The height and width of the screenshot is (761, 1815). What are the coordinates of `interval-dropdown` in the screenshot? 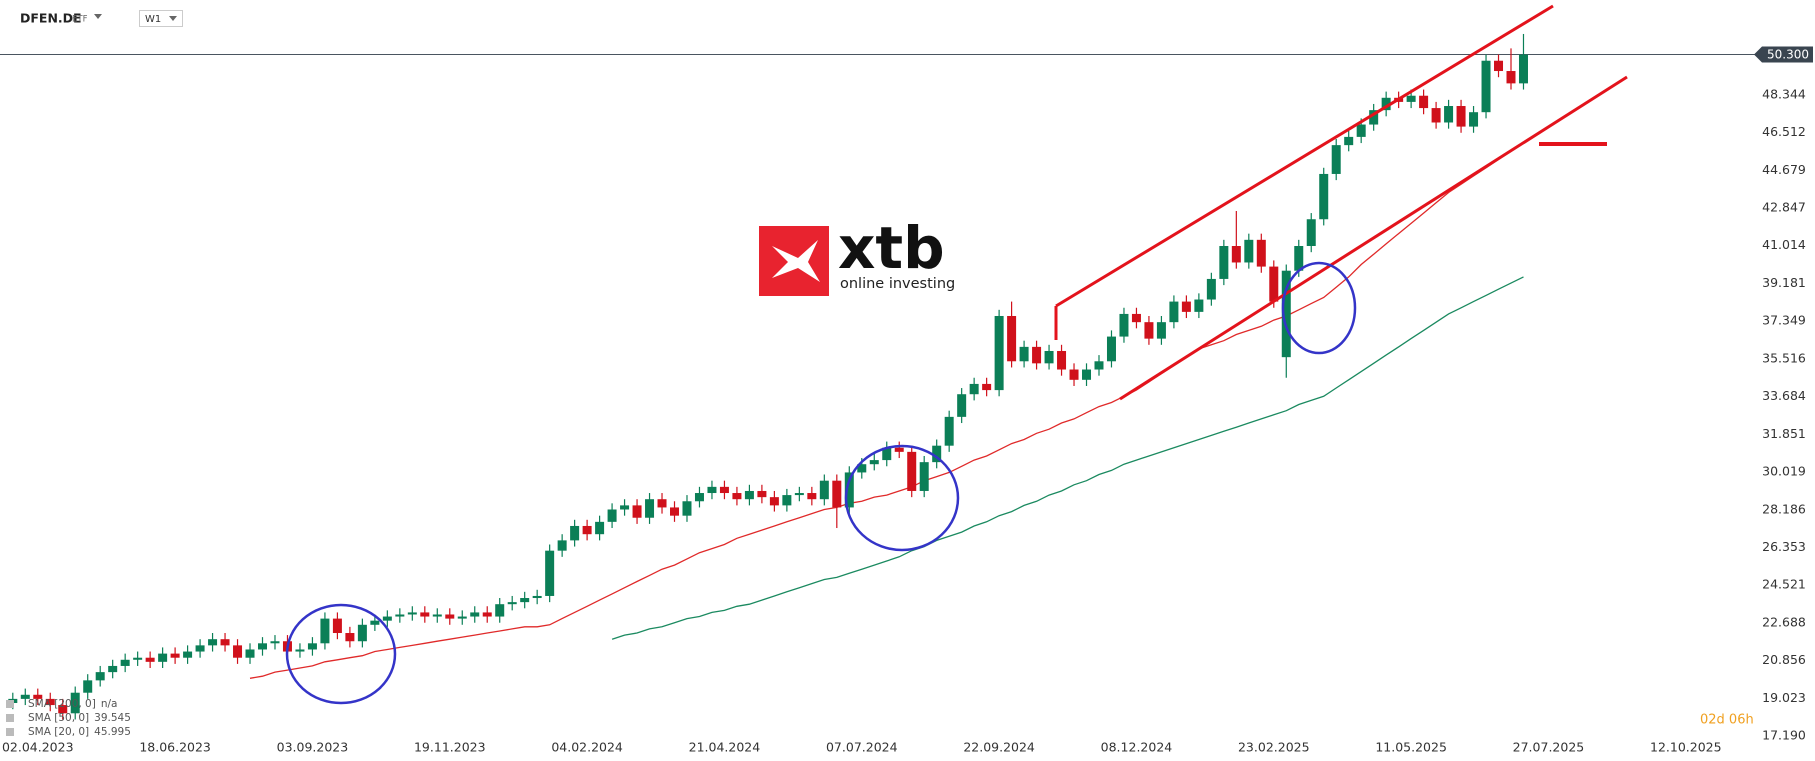 It's located at (173, 18).